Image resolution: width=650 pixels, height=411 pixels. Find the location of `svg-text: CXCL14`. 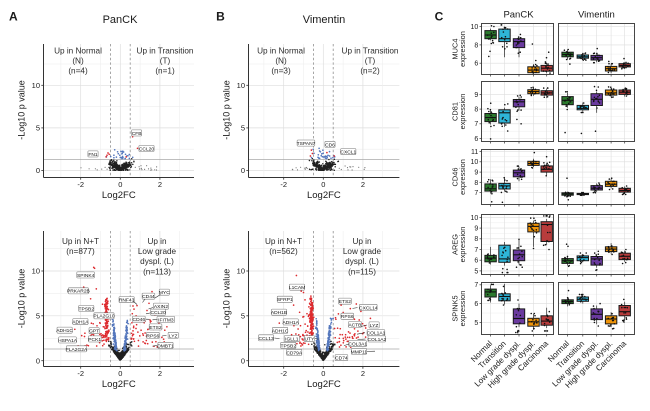

svg-text: CXCL14 is located at coordinates (368, 308).